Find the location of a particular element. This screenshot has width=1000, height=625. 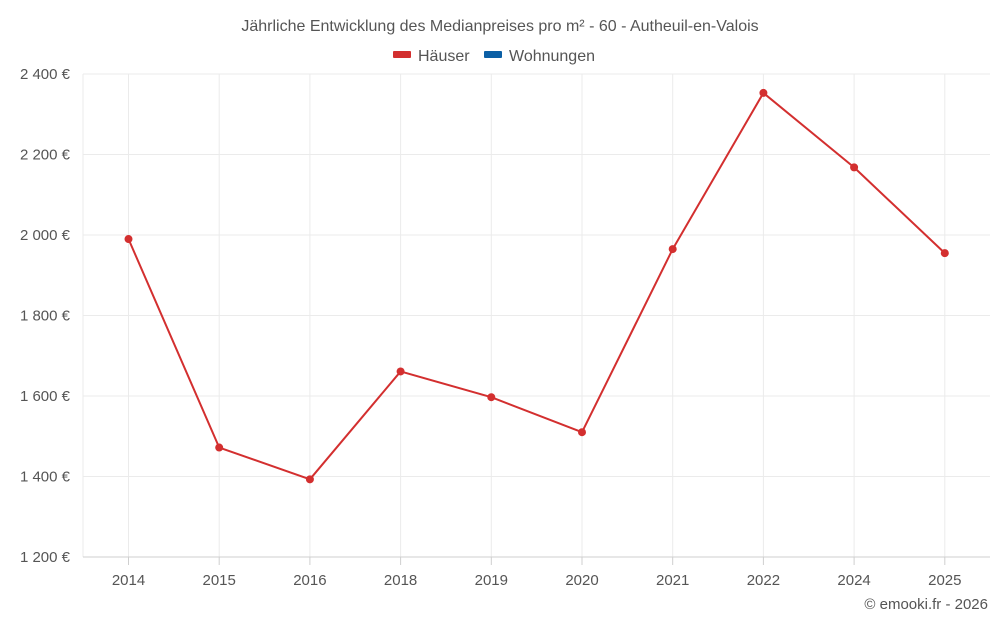

y-tick-label: 1 200 € is located at coordinates (45, 557).